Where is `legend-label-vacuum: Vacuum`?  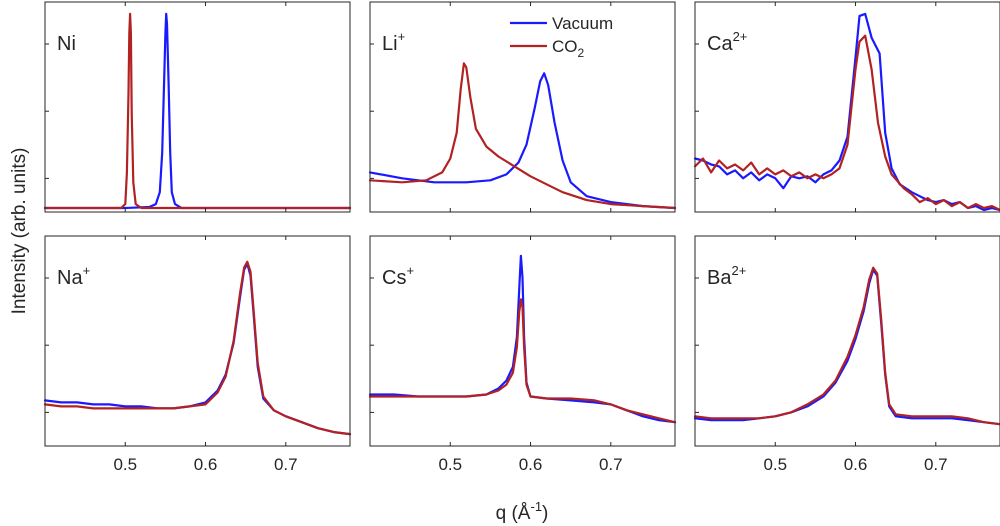 legend-label-vacuum: Vacuum is located at coordinates (582, 23).